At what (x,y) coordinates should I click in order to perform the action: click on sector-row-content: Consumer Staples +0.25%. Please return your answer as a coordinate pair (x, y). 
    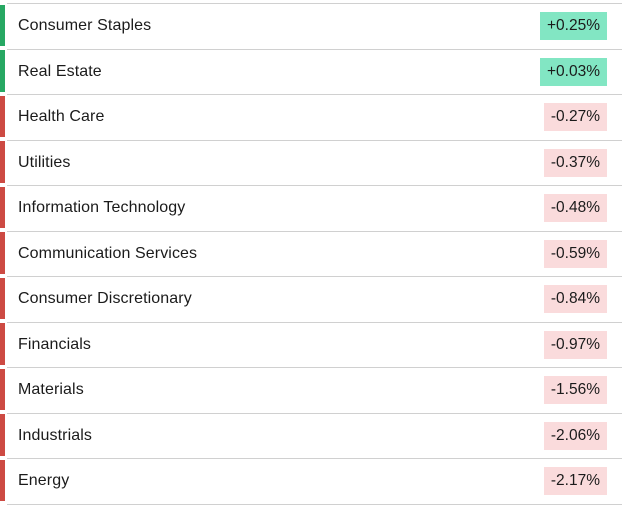
    Looking at the image, I should click on (314, 26).